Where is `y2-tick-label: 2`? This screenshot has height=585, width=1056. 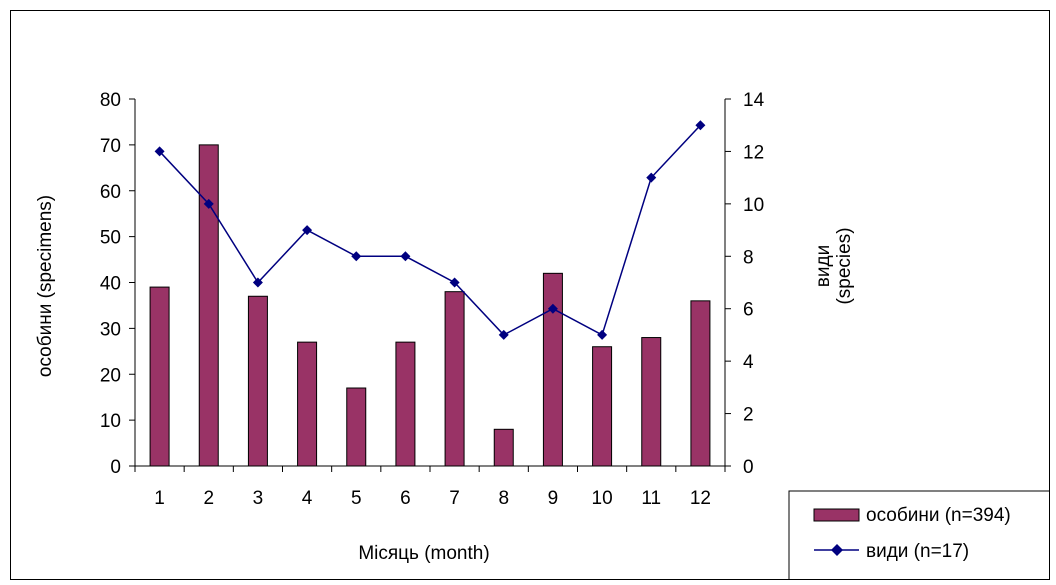 y2-tick-label: 2 is located at coordinates (748, 415).